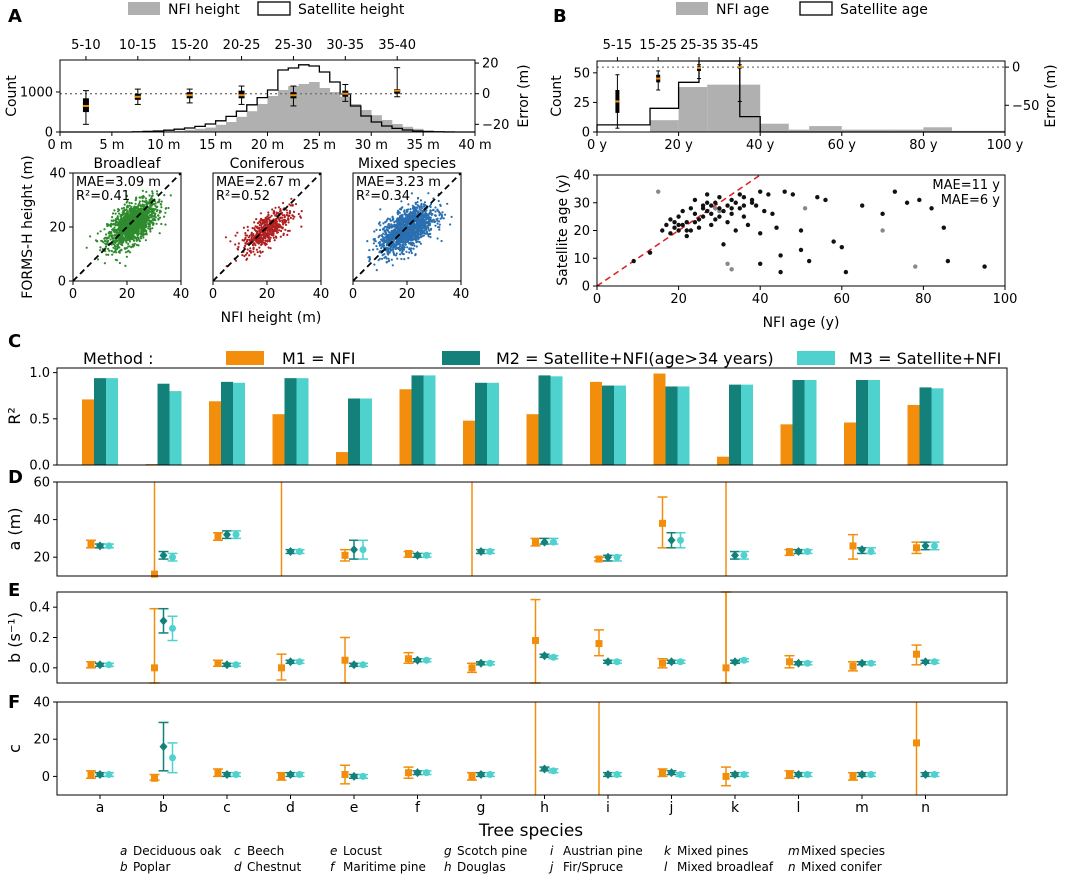 The height and width of the screenshot is (877, 1065). What do you see at coordinates (659, 419) in the screenshot?
I see `r2-bar-m1` at bounding box center [659, 419].